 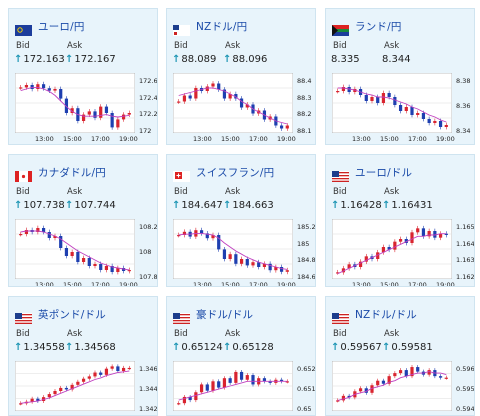 I want to click on y-tick-label: 172, so click(x=145, y=131).